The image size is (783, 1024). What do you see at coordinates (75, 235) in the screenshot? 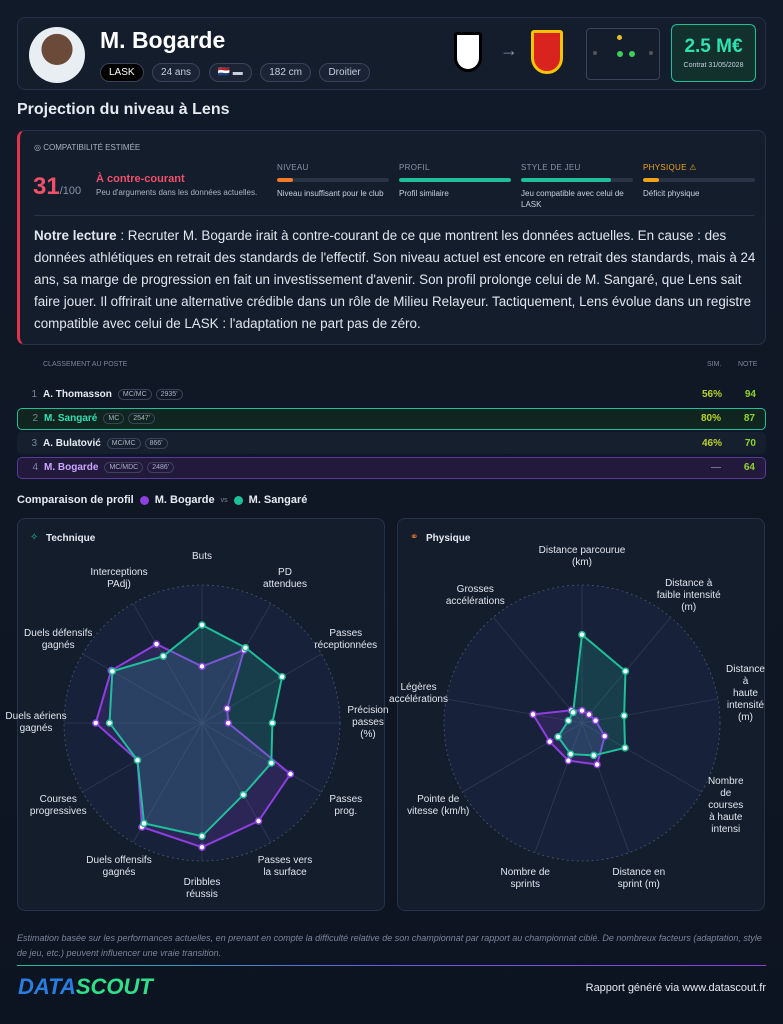
I see `reading-lead: Notre lecture` at bounding box center [75, 235].